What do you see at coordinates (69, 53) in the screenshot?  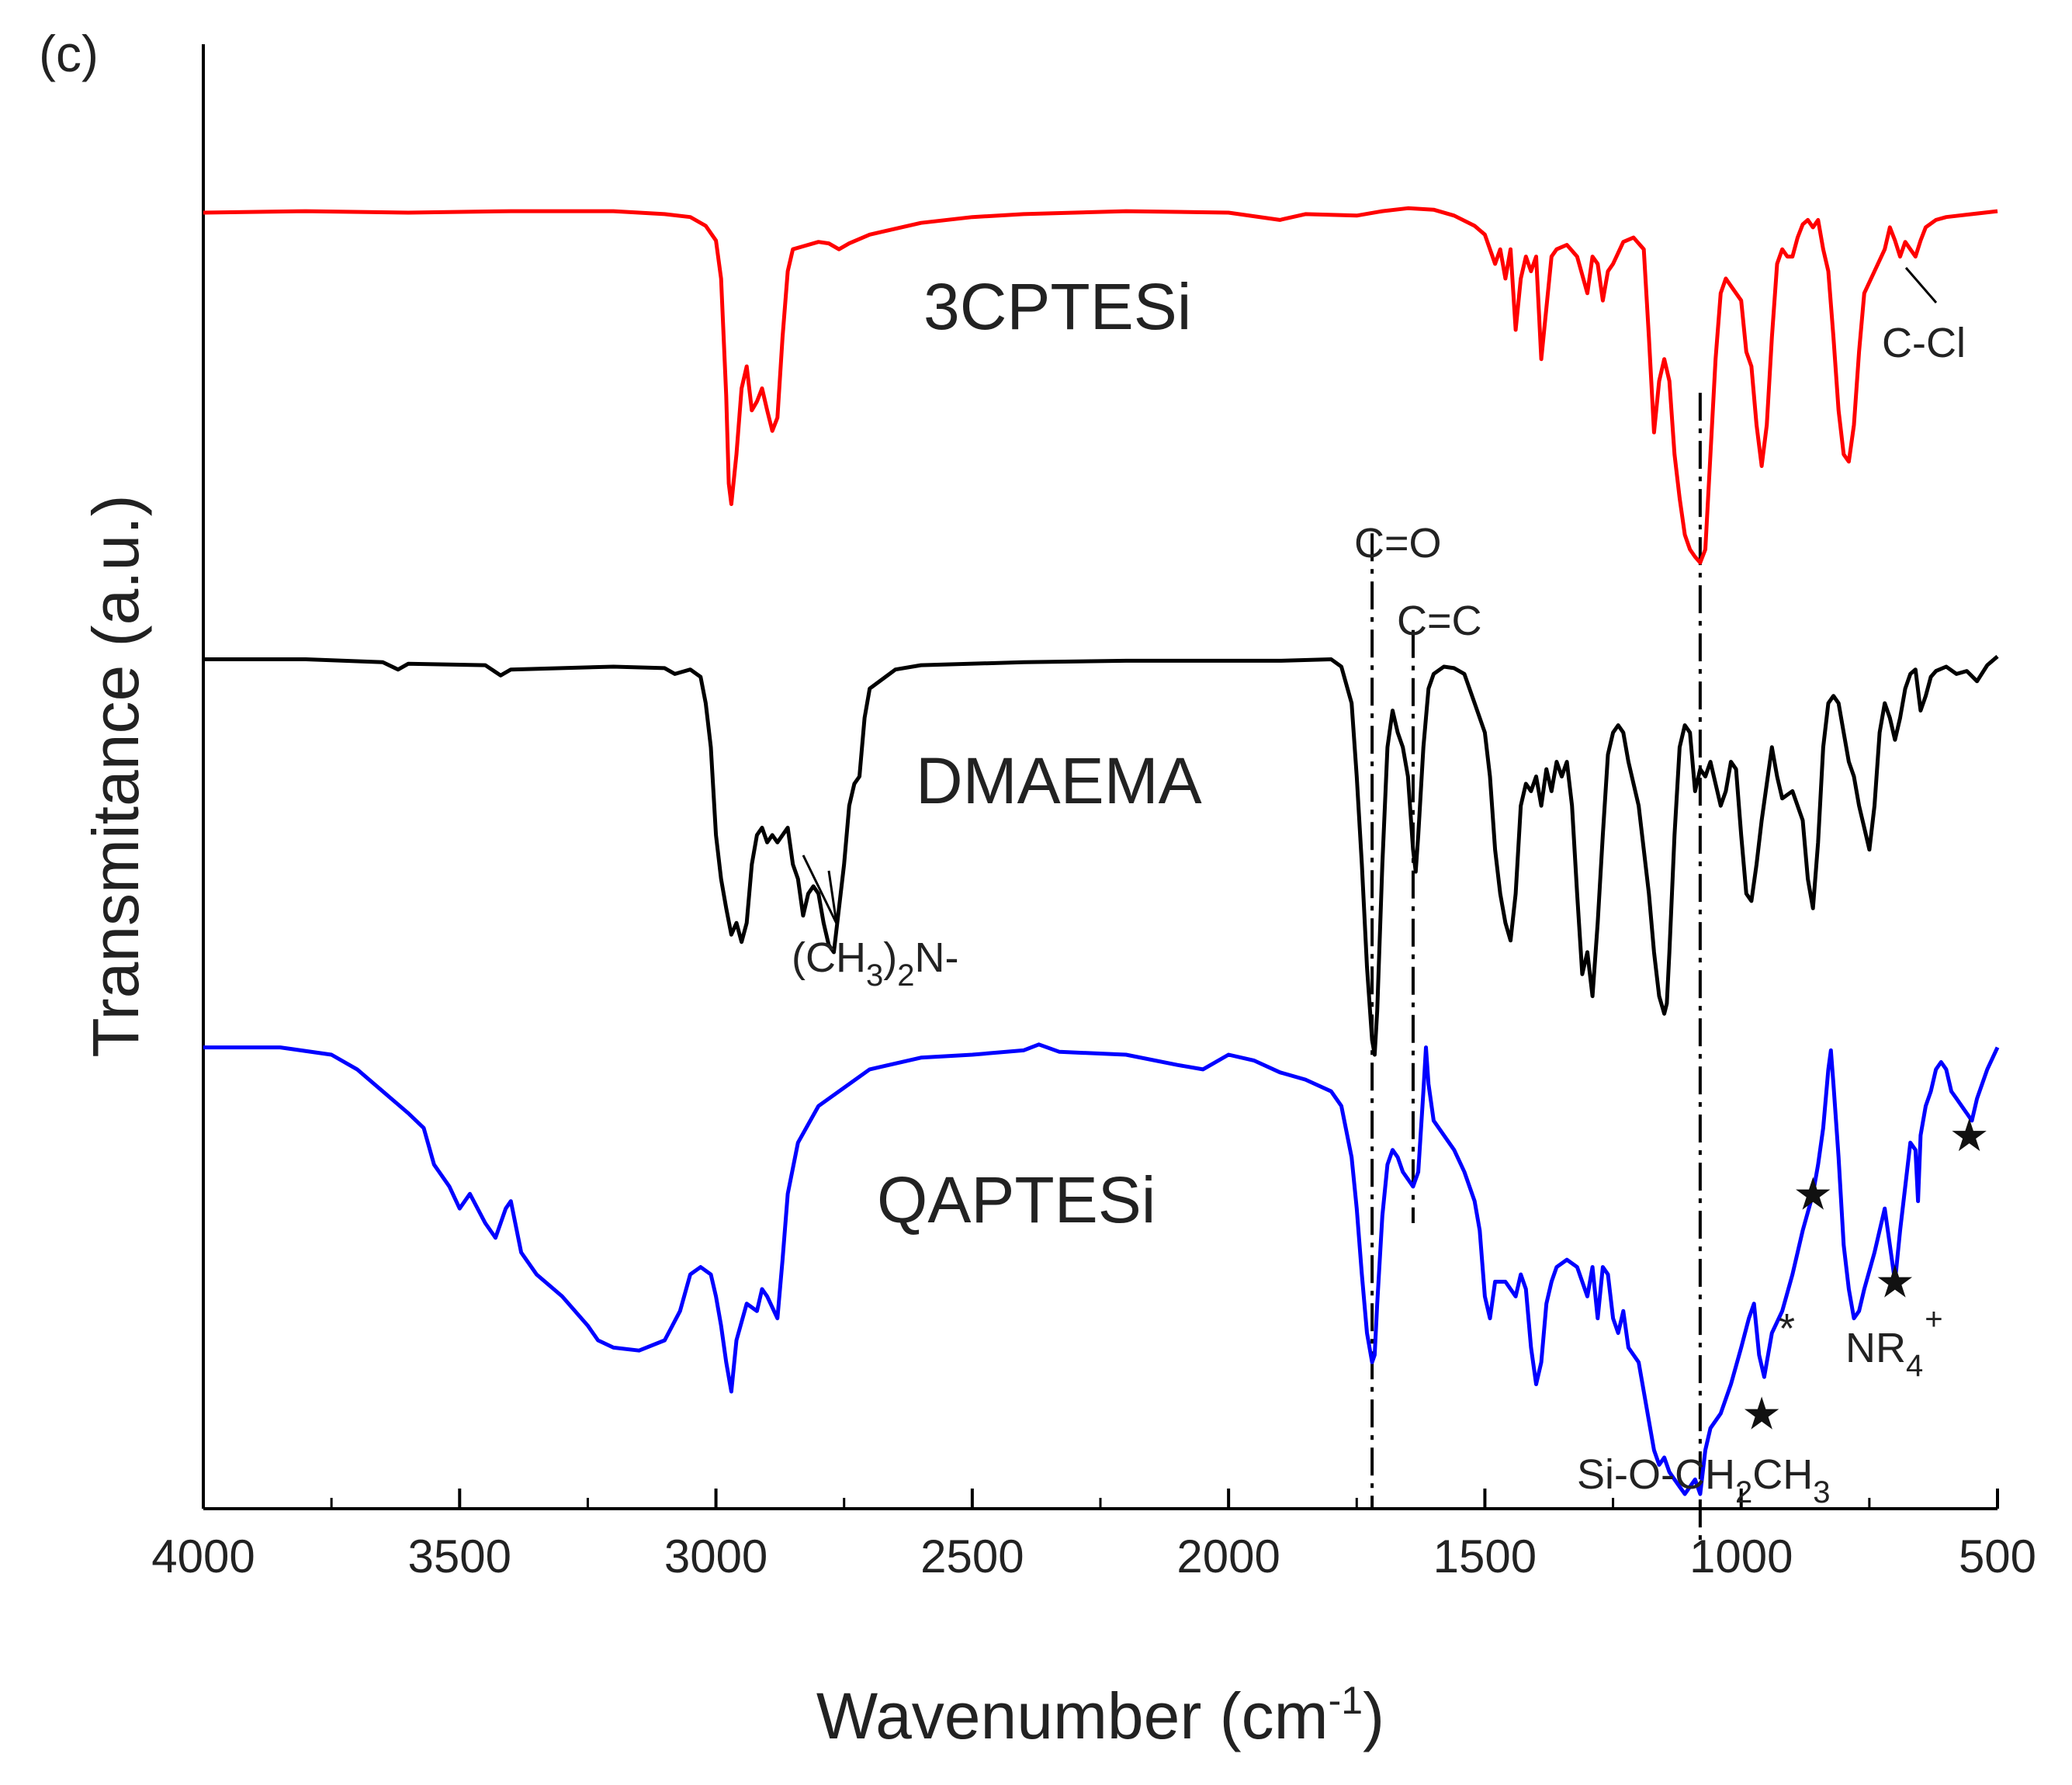 I see `panel-label: (c)` at bounding box center [69, 53].